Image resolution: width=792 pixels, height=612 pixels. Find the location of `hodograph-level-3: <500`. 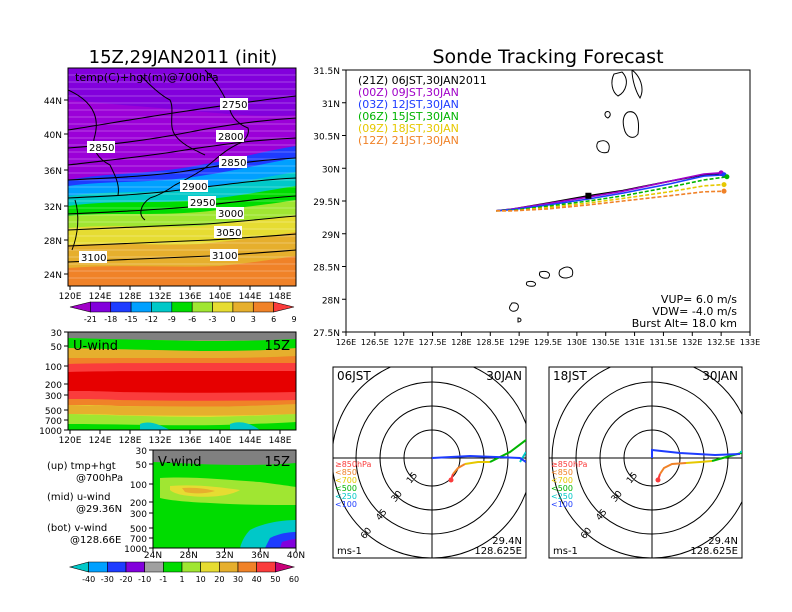

hodograph-level-3: <500 is located at coordinates (562, 488).